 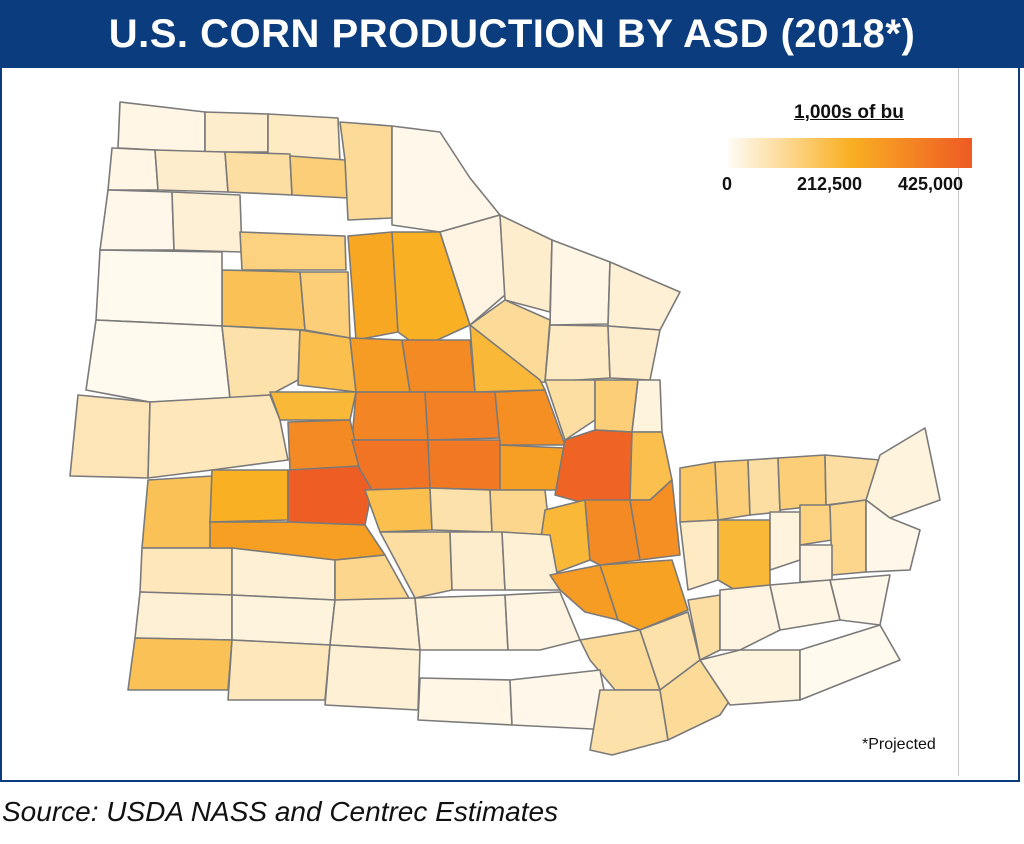 What do you see at coordinates (830, 184) in the screenshot?
I see `legend-mid-label: 212,500` at bounding box center [830, 184].